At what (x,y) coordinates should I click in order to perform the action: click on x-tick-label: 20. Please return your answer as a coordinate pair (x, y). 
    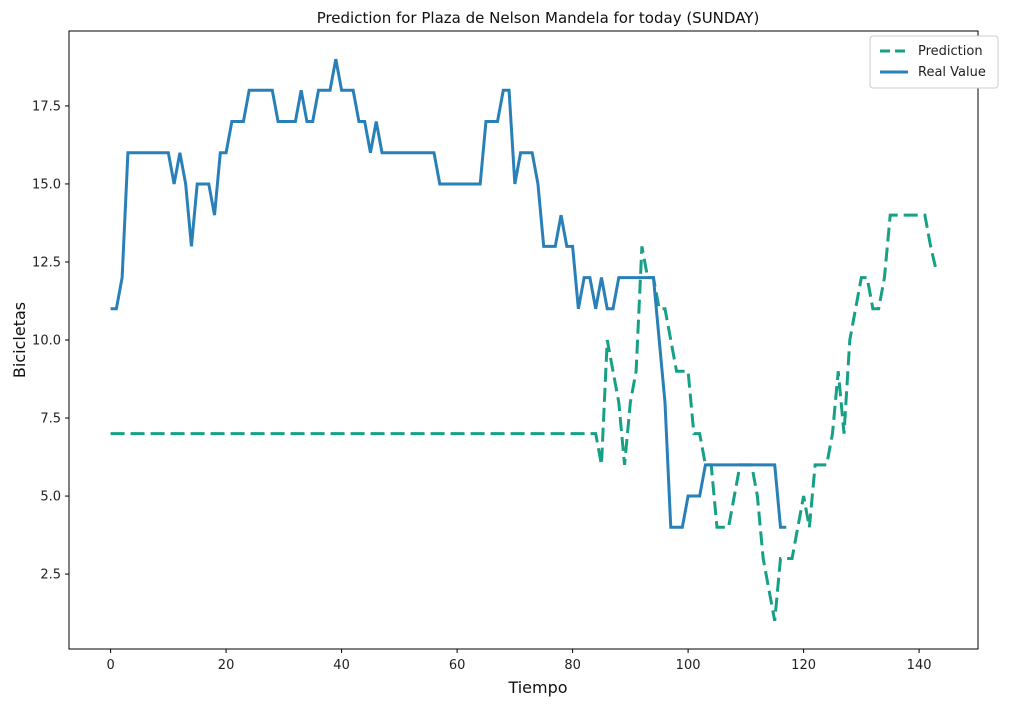
    Looking at the image, I should click on (226, 665).